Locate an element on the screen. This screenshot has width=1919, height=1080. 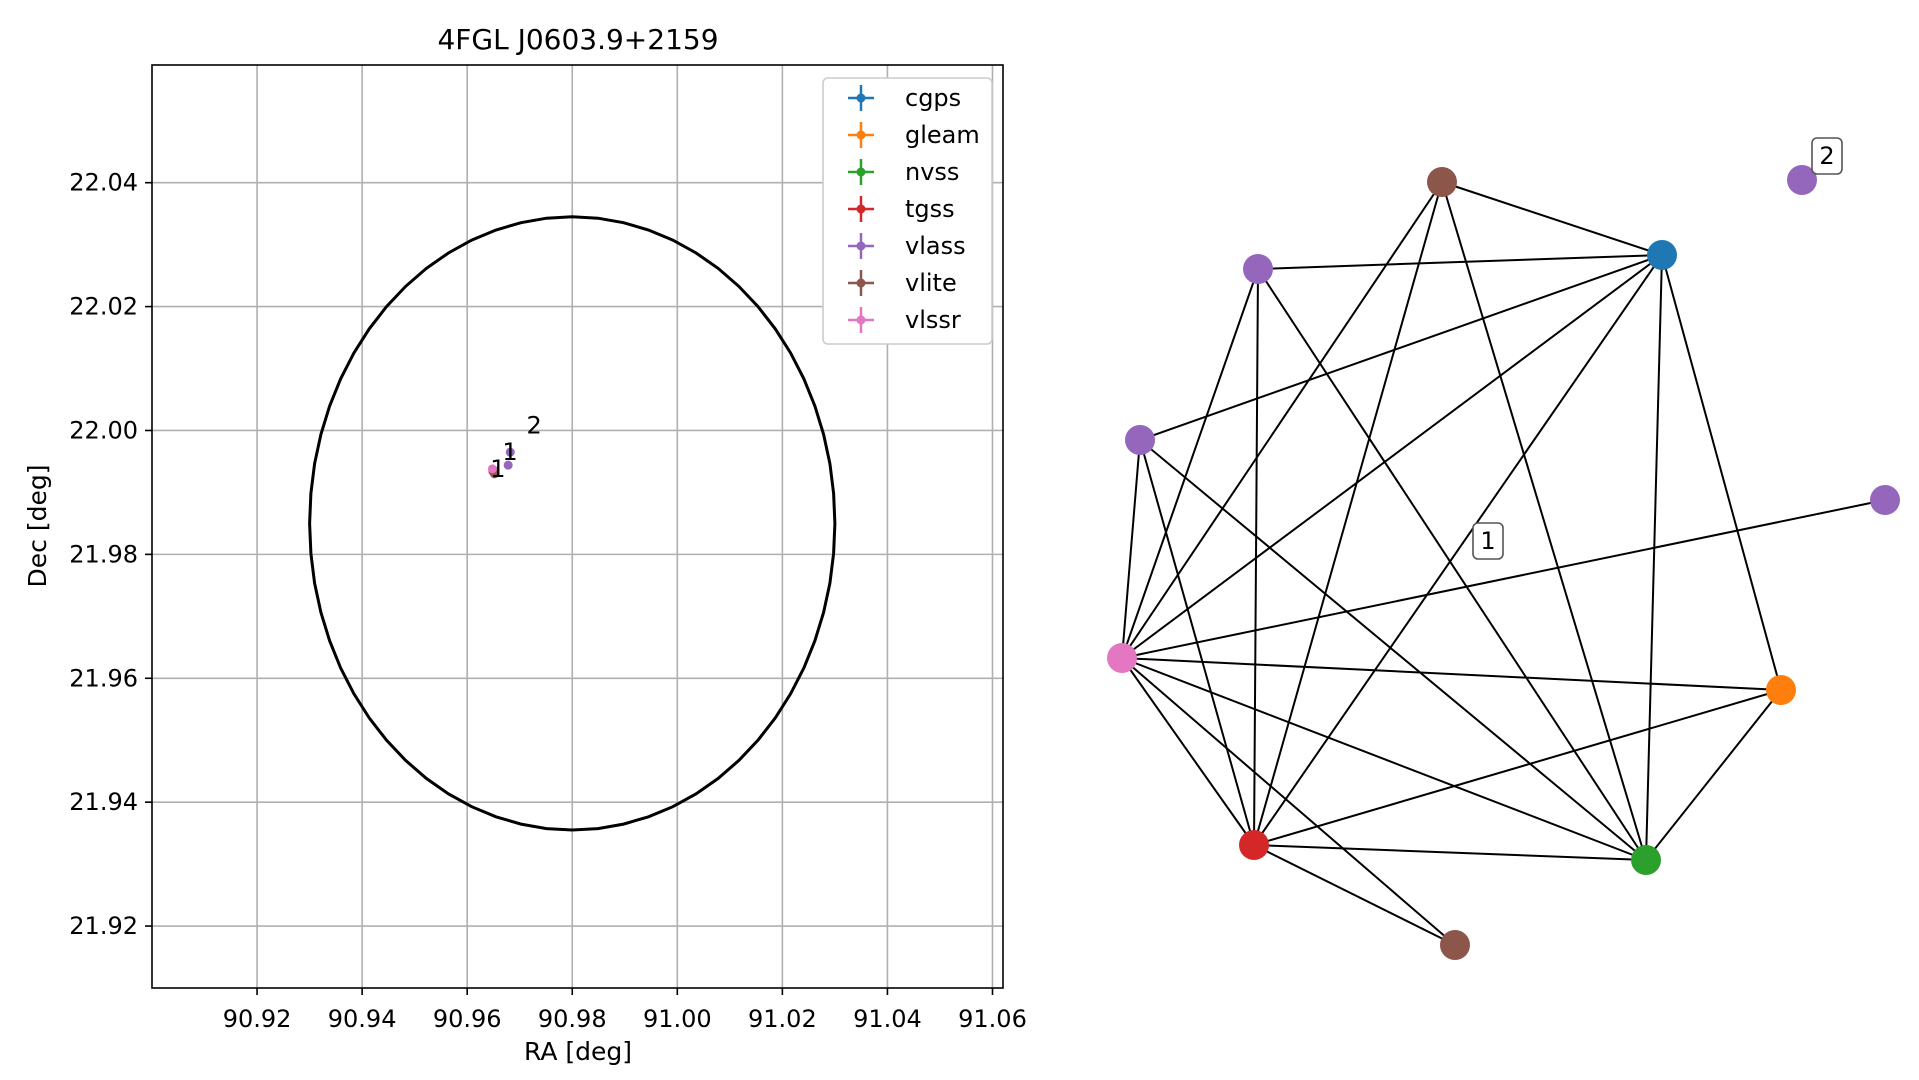
y-tick-label: 22.00 is located at coordinates (103, 430).